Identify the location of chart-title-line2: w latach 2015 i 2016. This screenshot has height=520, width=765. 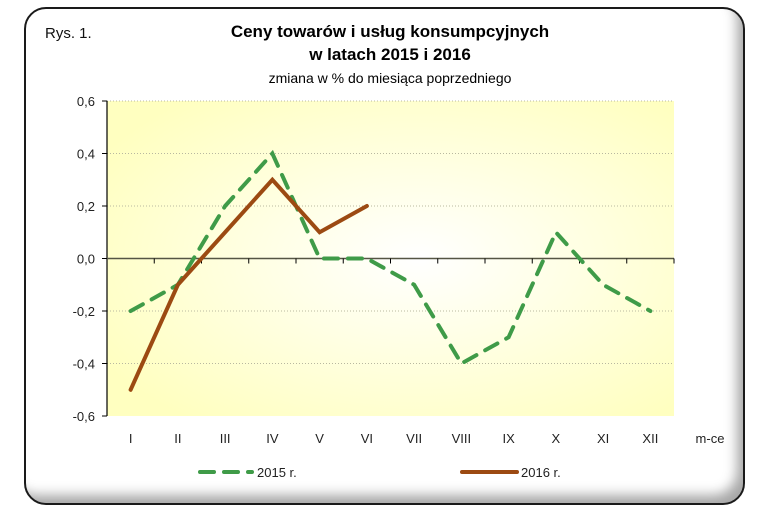
(390, 54).